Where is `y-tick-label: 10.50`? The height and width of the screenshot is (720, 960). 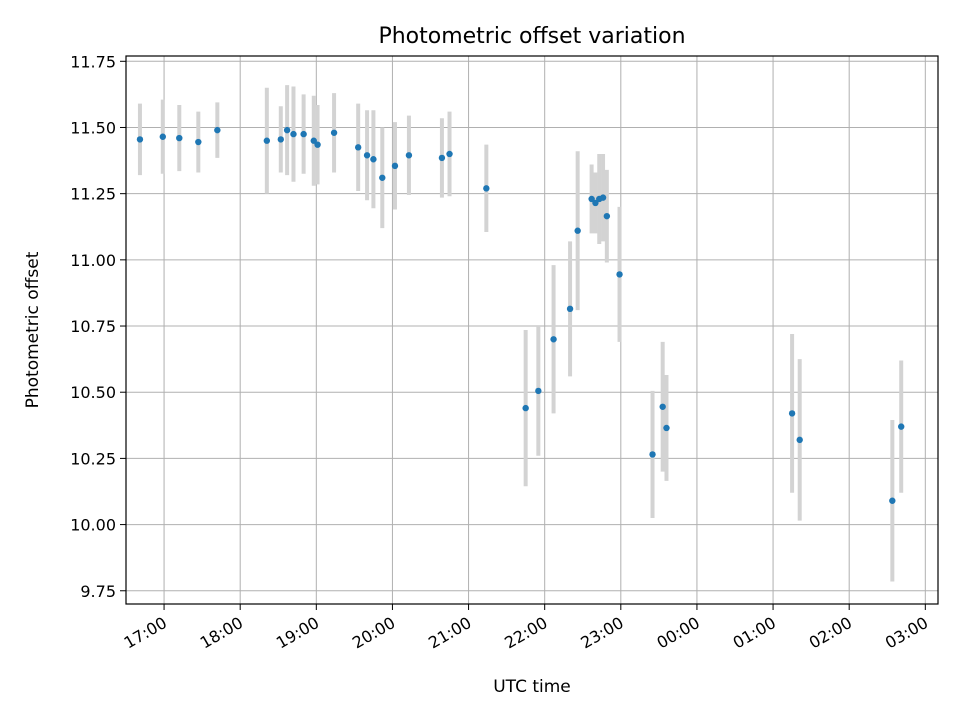
y-tick-label: 10.50 is located at coordinates (93, 392).